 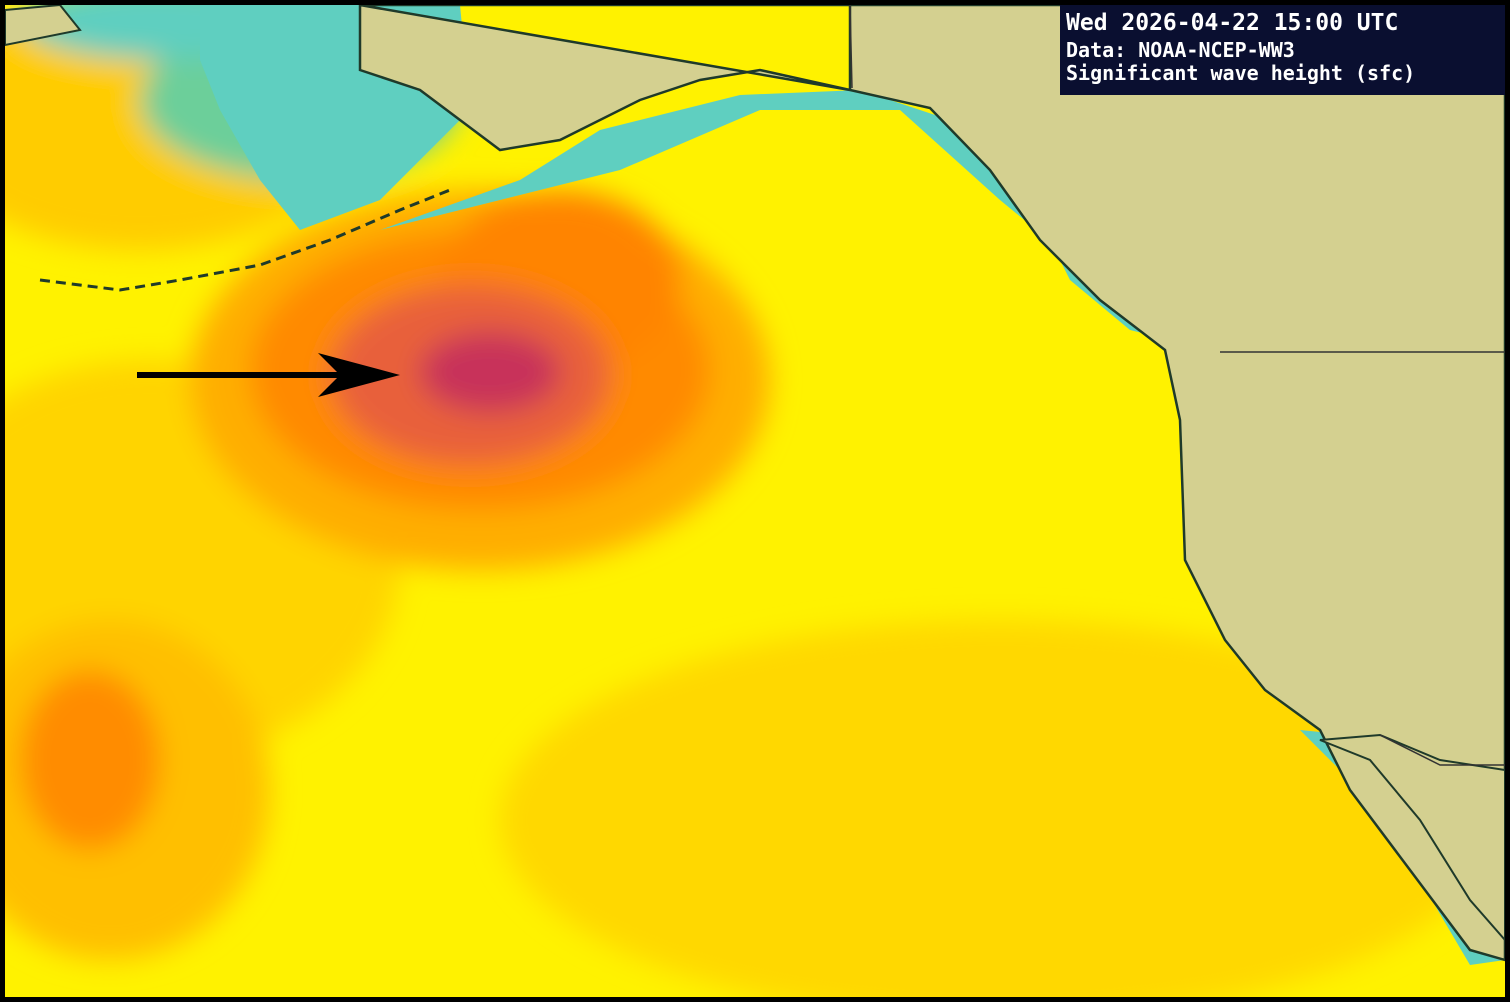 What do you see at coordinates (1240, 73) in the screenshot?
I see `field-name: Significant wave height (sfc)` at bounding box center [1240, 73].